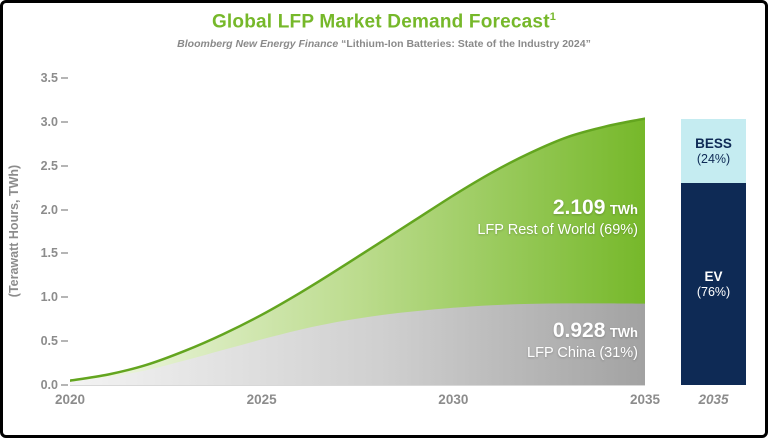 The image size is (768, 438). I want to click on x-tick-label: 2020, so click(70, 399).